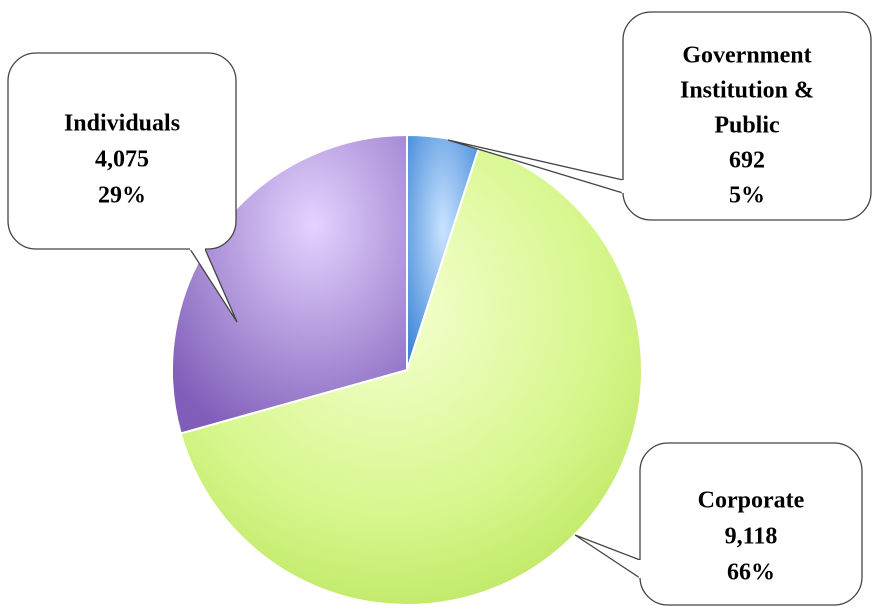 This screenshot has height=613, width=873. I want to click on category-label-government: Public, so click(747, 126).